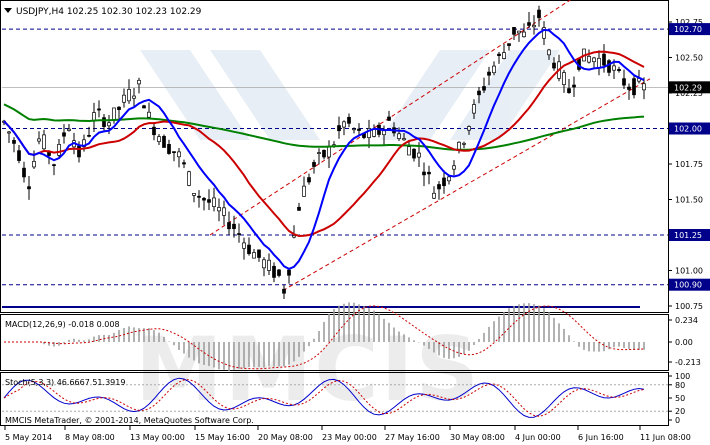 This screenshot has height=445, width=710. I want to click on level-label: 101.25, so click(688, 235).